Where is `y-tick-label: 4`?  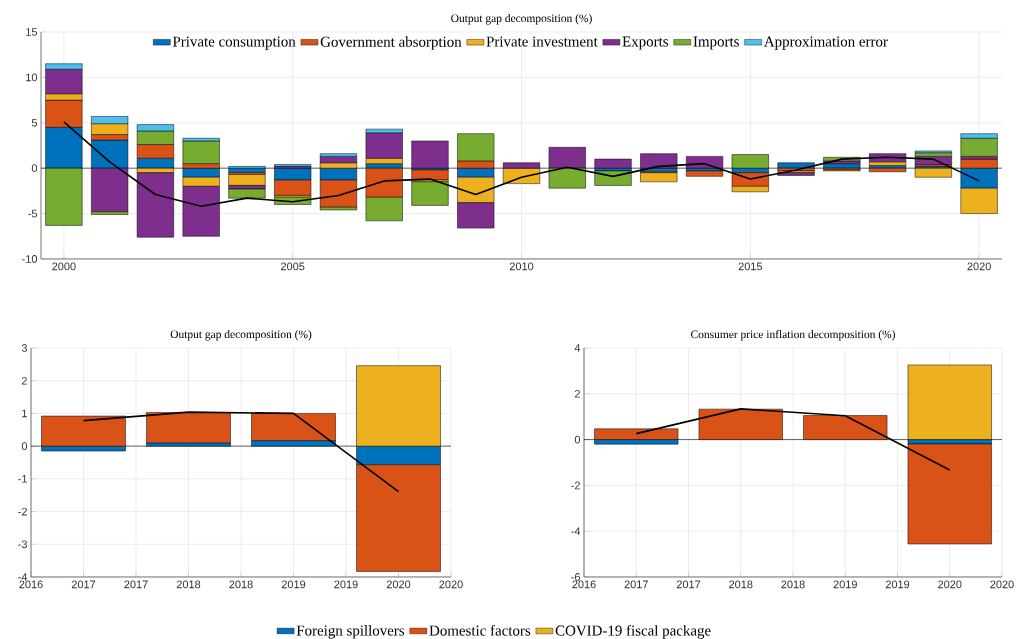
y-tick-label: 4 is located at coordinates (577, 348).